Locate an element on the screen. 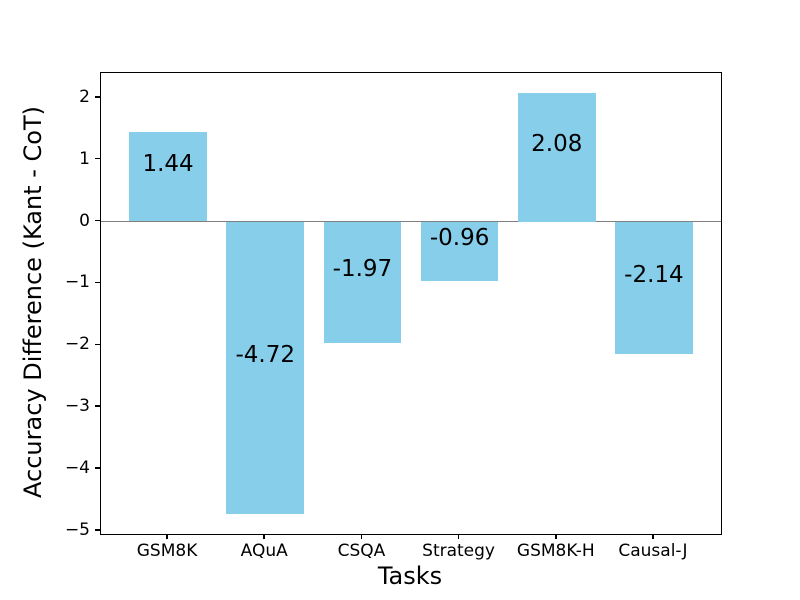 The width and height of the screenshot is (800, 600). bar-value-label: -1.97 is located at coordinates (362, 269).